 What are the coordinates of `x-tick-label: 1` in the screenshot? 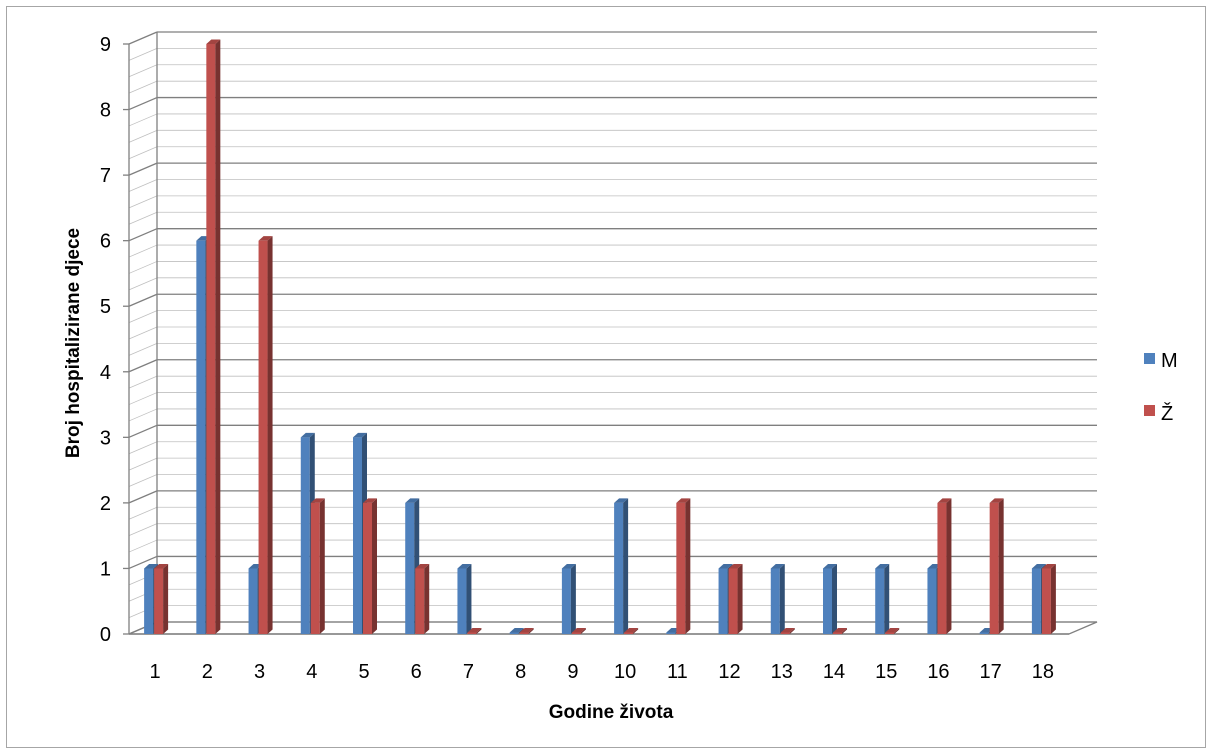 It's located at (155, 672).